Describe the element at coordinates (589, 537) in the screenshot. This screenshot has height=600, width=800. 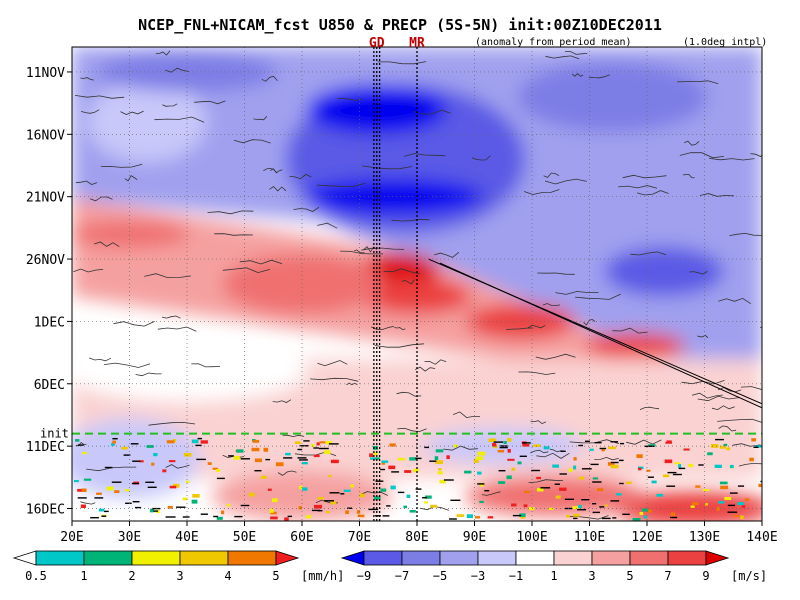
I see `x-tick-label: 110E` at that location.